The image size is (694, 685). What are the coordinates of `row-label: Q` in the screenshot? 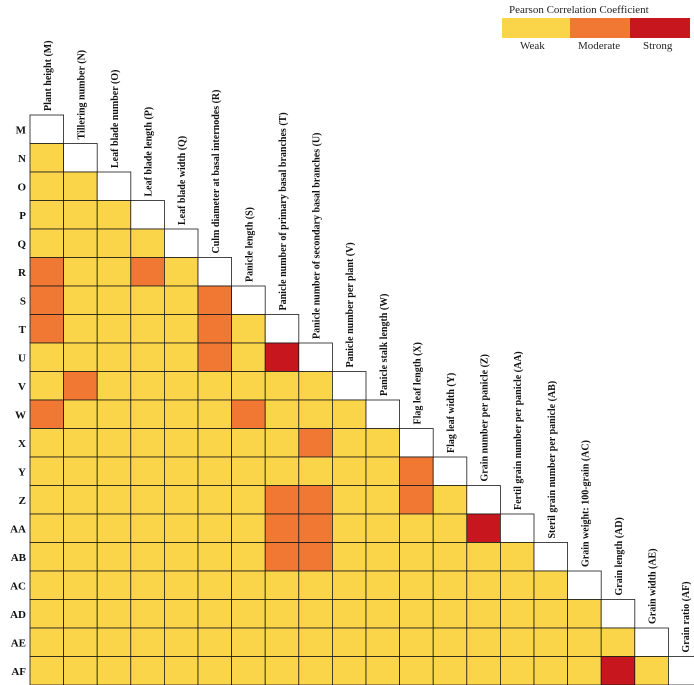 It's located at (21, 244).